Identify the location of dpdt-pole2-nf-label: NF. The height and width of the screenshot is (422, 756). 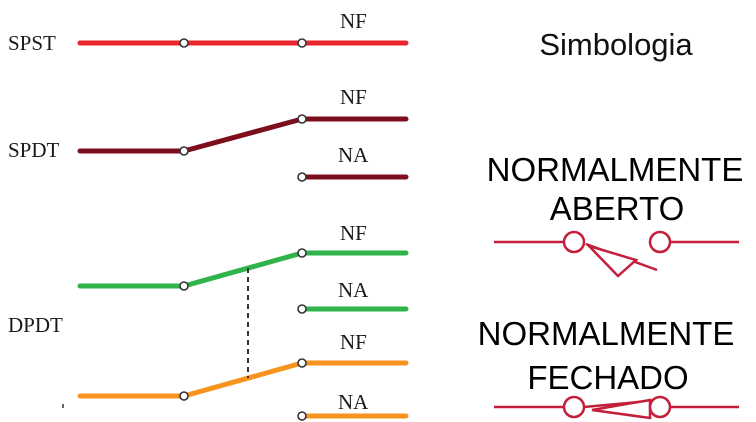
(353, 342).